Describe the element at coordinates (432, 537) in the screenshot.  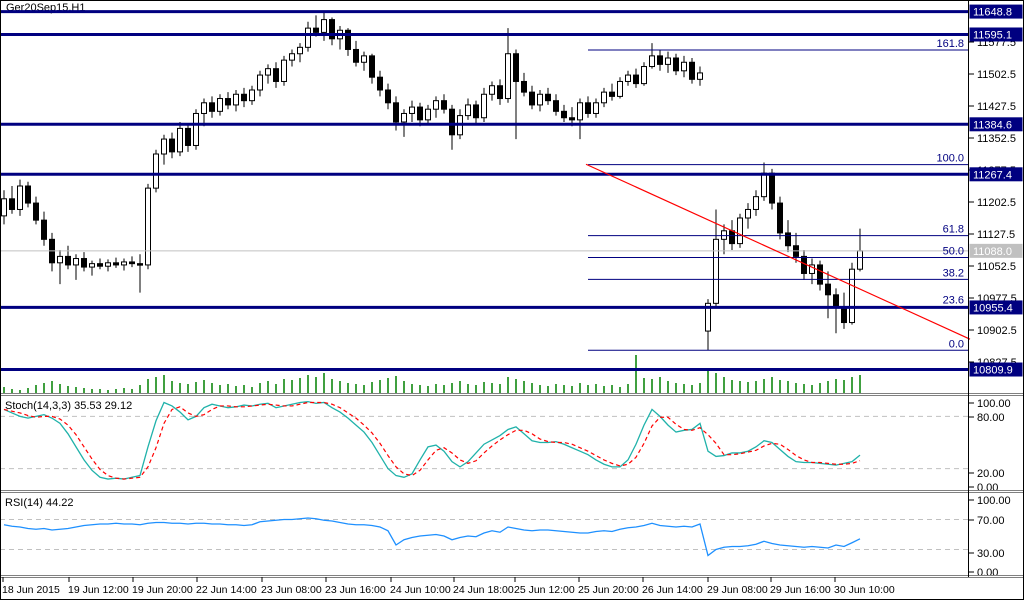
I see `rsi-line` at that location.